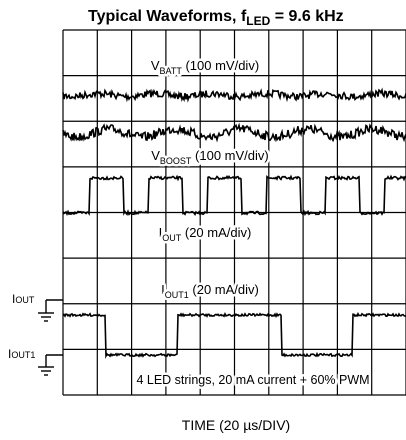 The height and width of the screenshot is (440, 406). Describe the element at coordinates (306, 16) in the screenshot. I see `title-rest: = 9.6 kHz` at that location.